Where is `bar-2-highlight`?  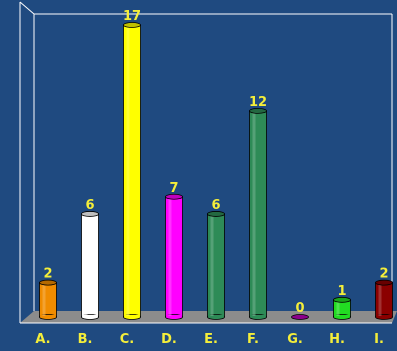 bar-2-highlight is located at coordinates (86, 265).